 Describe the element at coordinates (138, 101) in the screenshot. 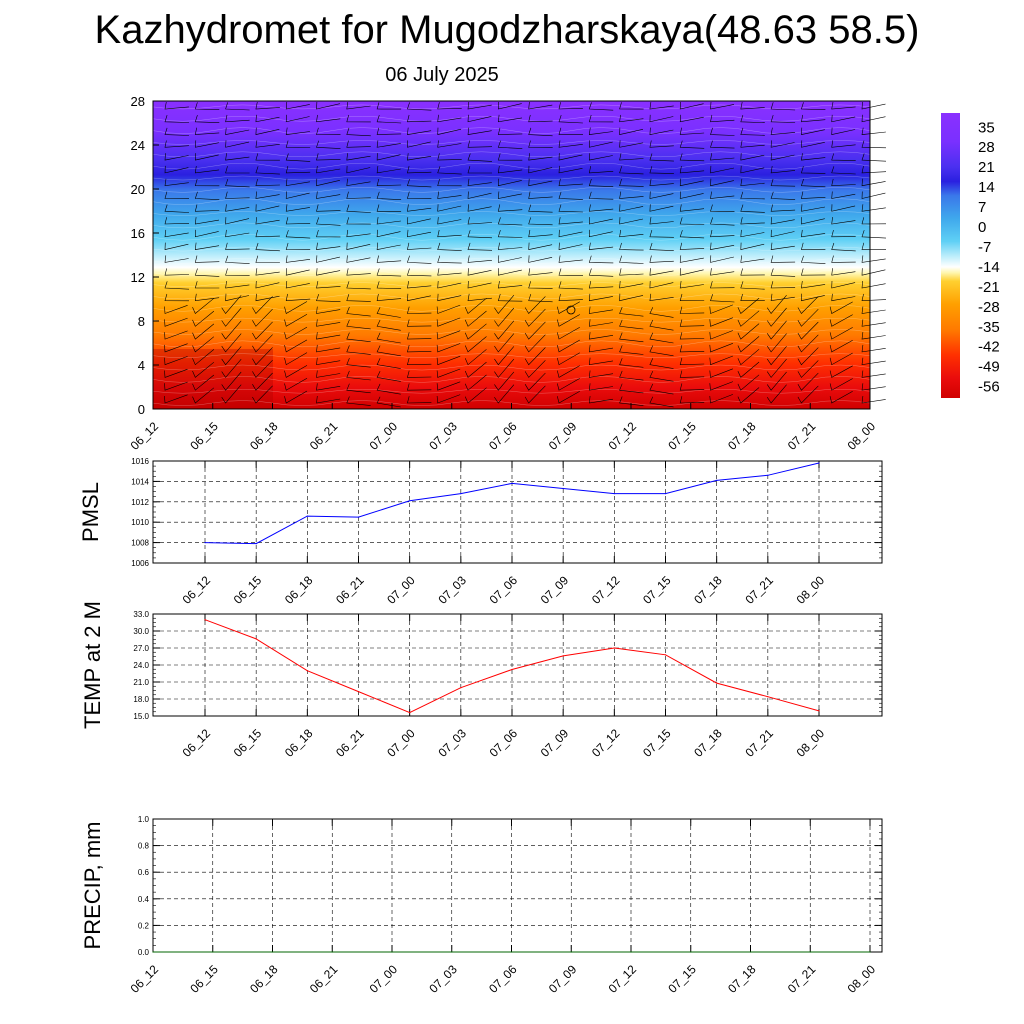

I see `y-tick-label: 28` at that location.